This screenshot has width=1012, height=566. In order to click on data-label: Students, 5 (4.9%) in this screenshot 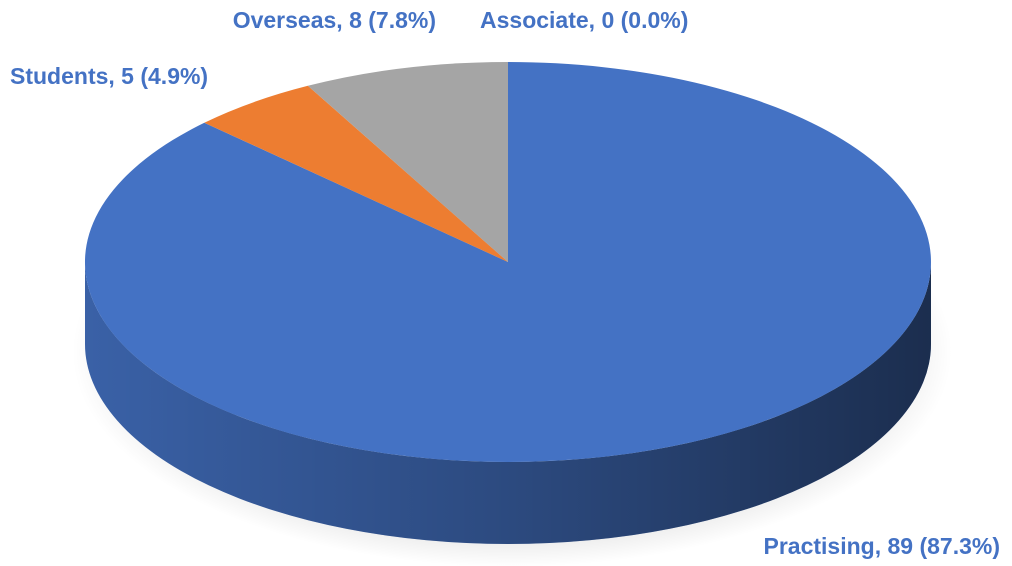, I will do `click(109, 76)`.